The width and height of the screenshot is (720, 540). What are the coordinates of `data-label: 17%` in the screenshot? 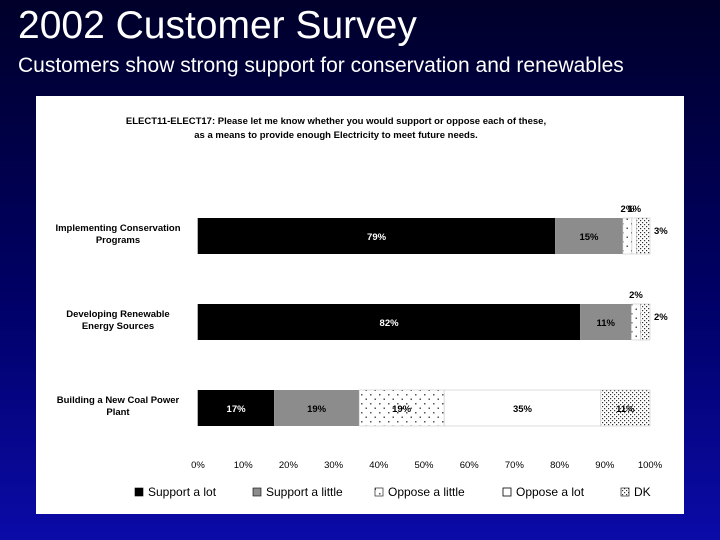 It's located at (237, 409).